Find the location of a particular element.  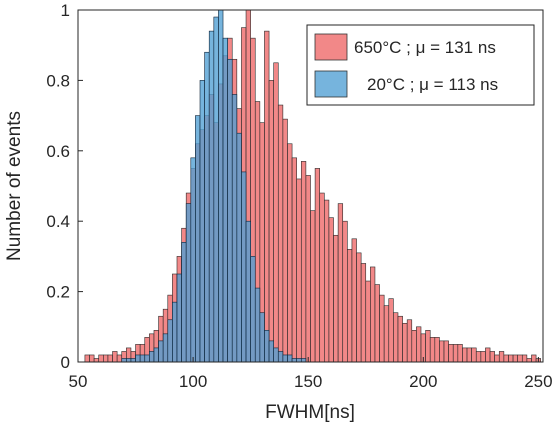

y-tick-label-1: 0.2 is located at coordinates (58, 292).